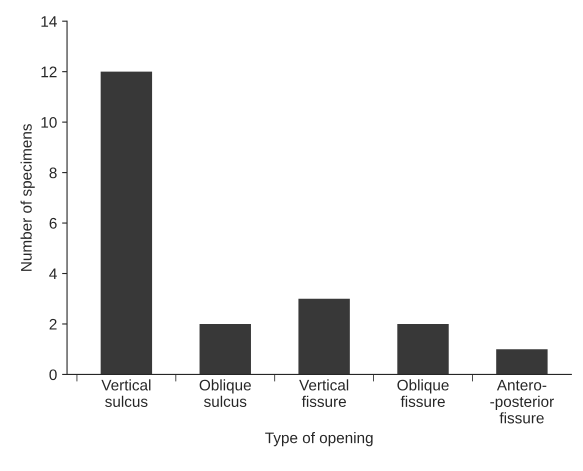 This screenshot has height=471, width=583. I want to click on y-tick-label: 4, so click(53, 274).